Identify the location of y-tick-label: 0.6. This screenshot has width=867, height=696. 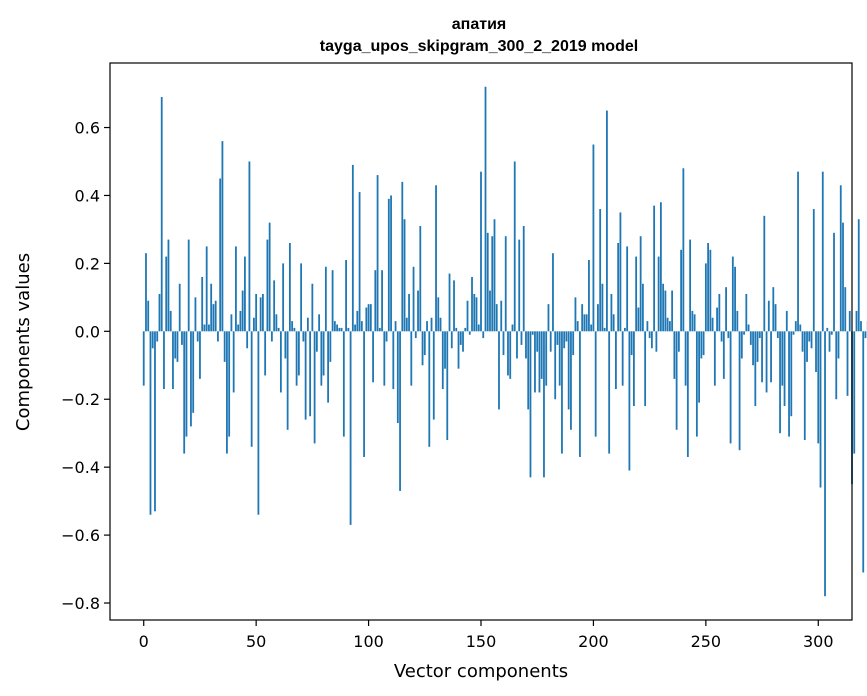
(87, 128).